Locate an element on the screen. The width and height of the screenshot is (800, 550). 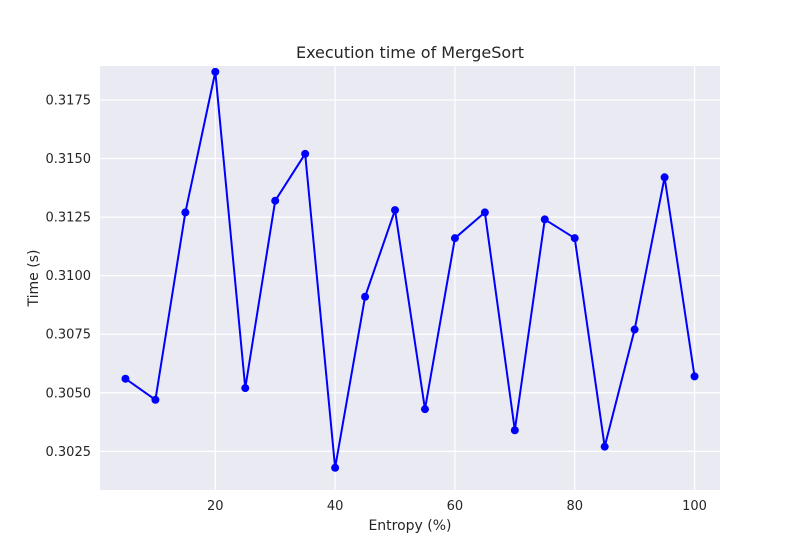
y-tick-label: 0.3075 is located at coordinates (69, 335).